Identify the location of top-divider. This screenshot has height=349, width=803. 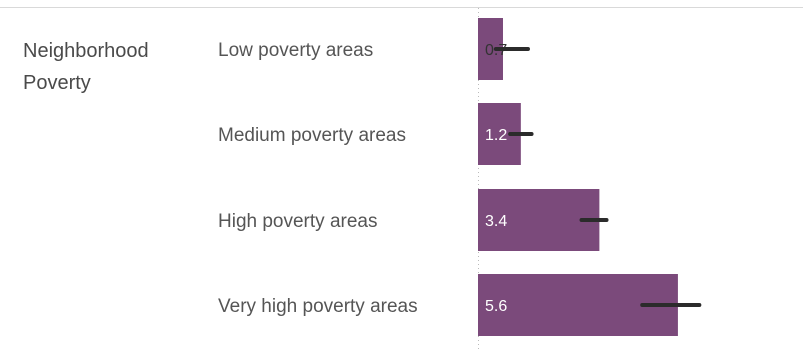
(401, 7).